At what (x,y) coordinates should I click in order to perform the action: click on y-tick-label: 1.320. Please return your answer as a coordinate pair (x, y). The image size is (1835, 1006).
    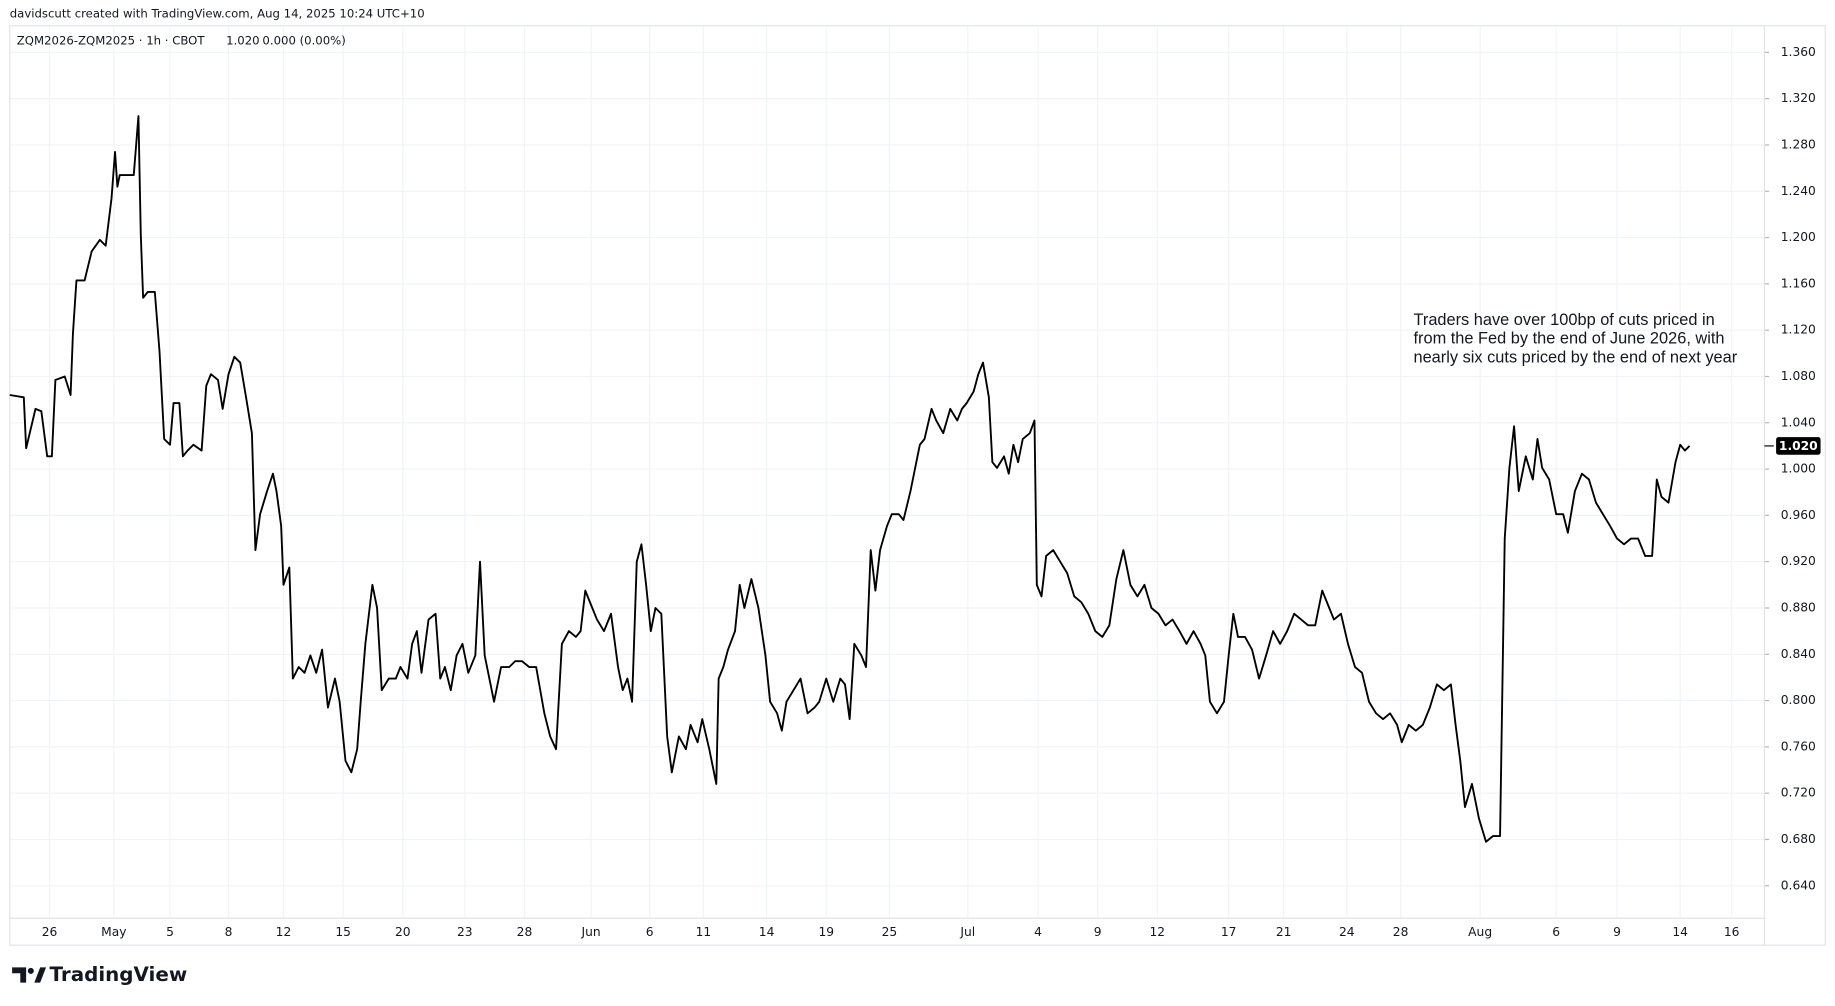
    Looking at the image, I should click on (1798, 98).